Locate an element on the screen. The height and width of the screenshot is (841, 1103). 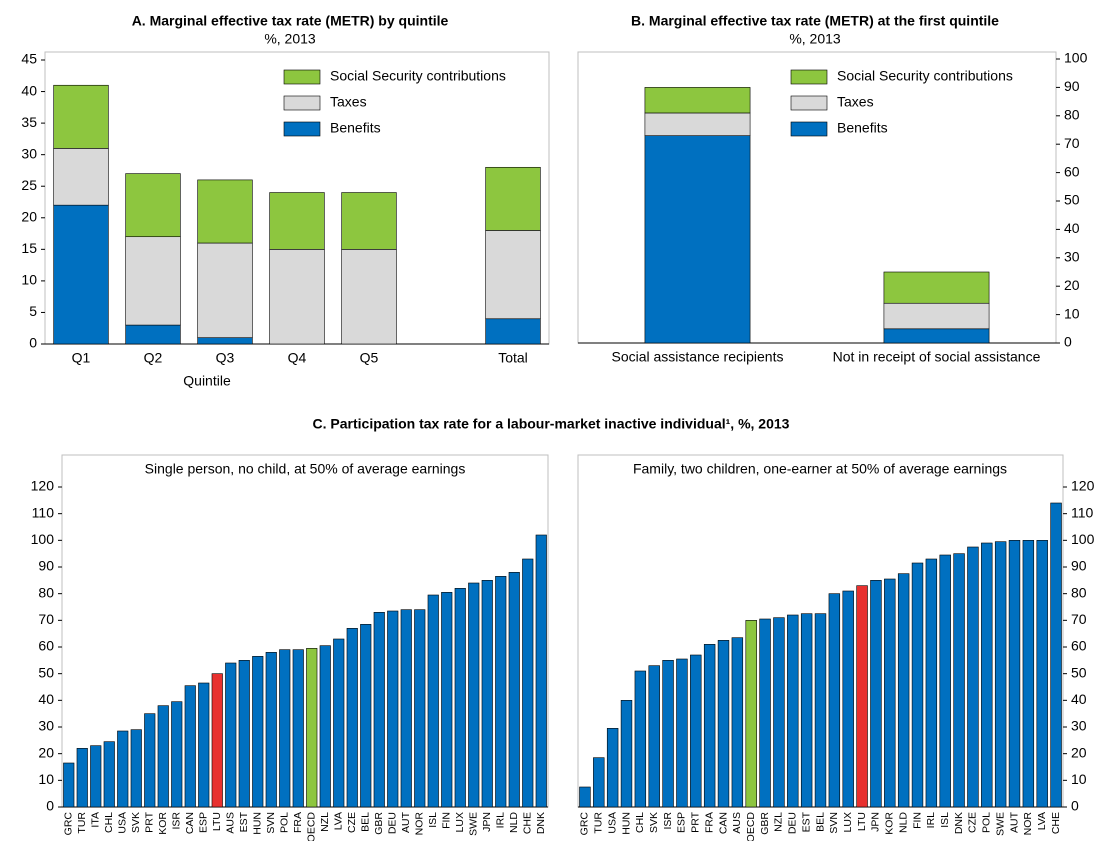
x-tick-label: LVA is located at coordinates (339, 821).